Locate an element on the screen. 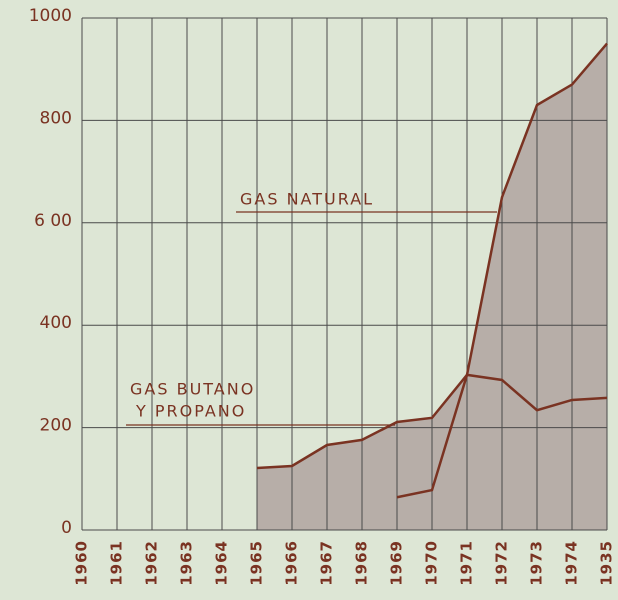  x-tick-label: 1961 is located at coordinates (117, 563).